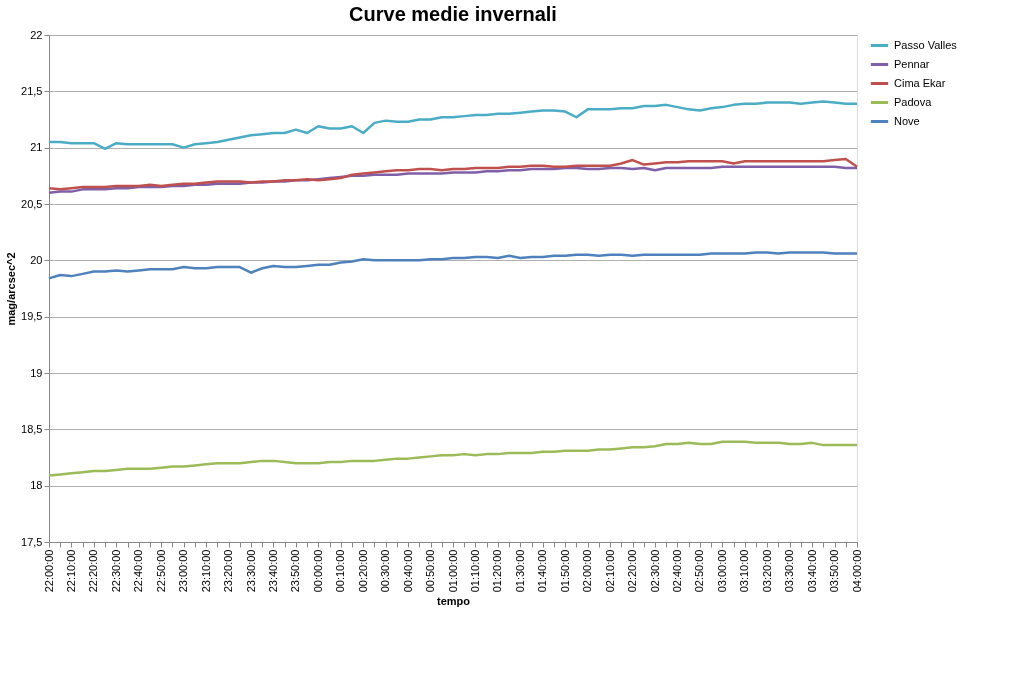 This screenshot has width=1035, height=677. Describe the element at coordinates (907, 120) in the screenshot. I see `legend-label: Nove` at that location.